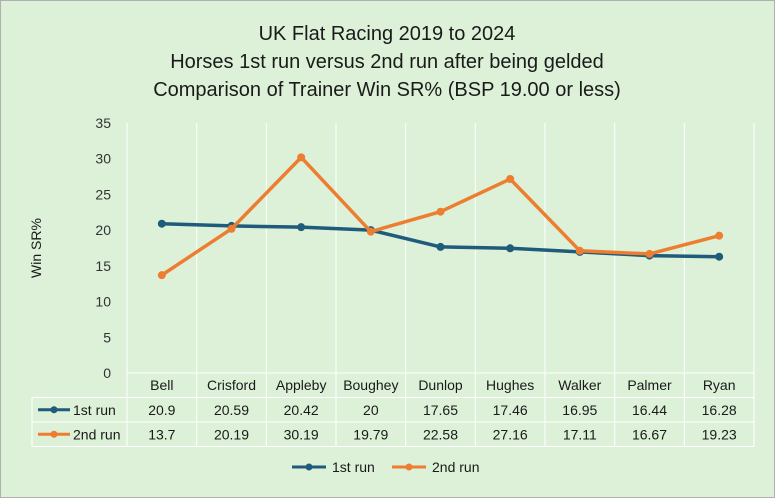  Describe the element at coordinates (107, 337) in the screenshot. I see `y-tick-label: 5` at that location.